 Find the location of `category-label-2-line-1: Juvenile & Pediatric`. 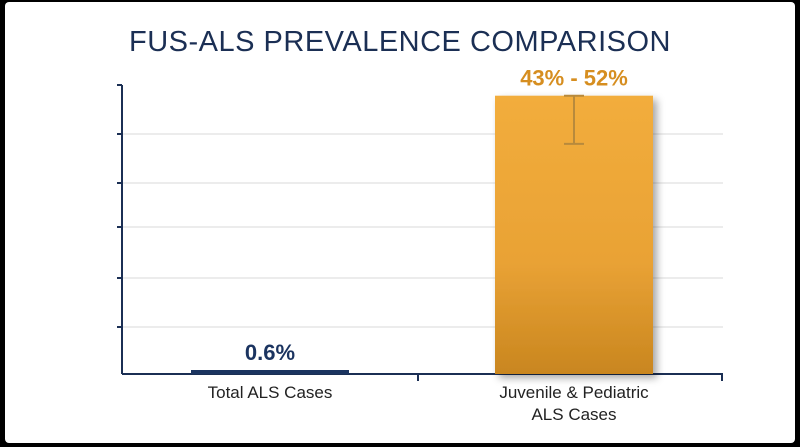

category-label-2-line-1: Juvenile & Pediatric is located at coordinates (574, 392).